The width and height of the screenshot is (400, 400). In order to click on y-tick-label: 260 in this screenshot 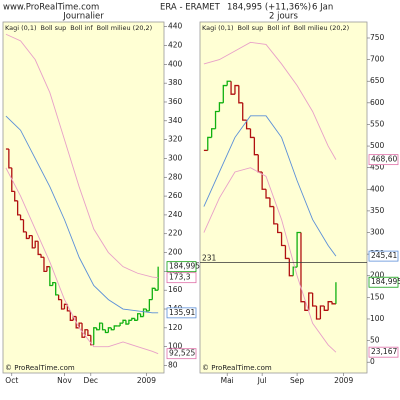, I will do `click(175, 195)`.